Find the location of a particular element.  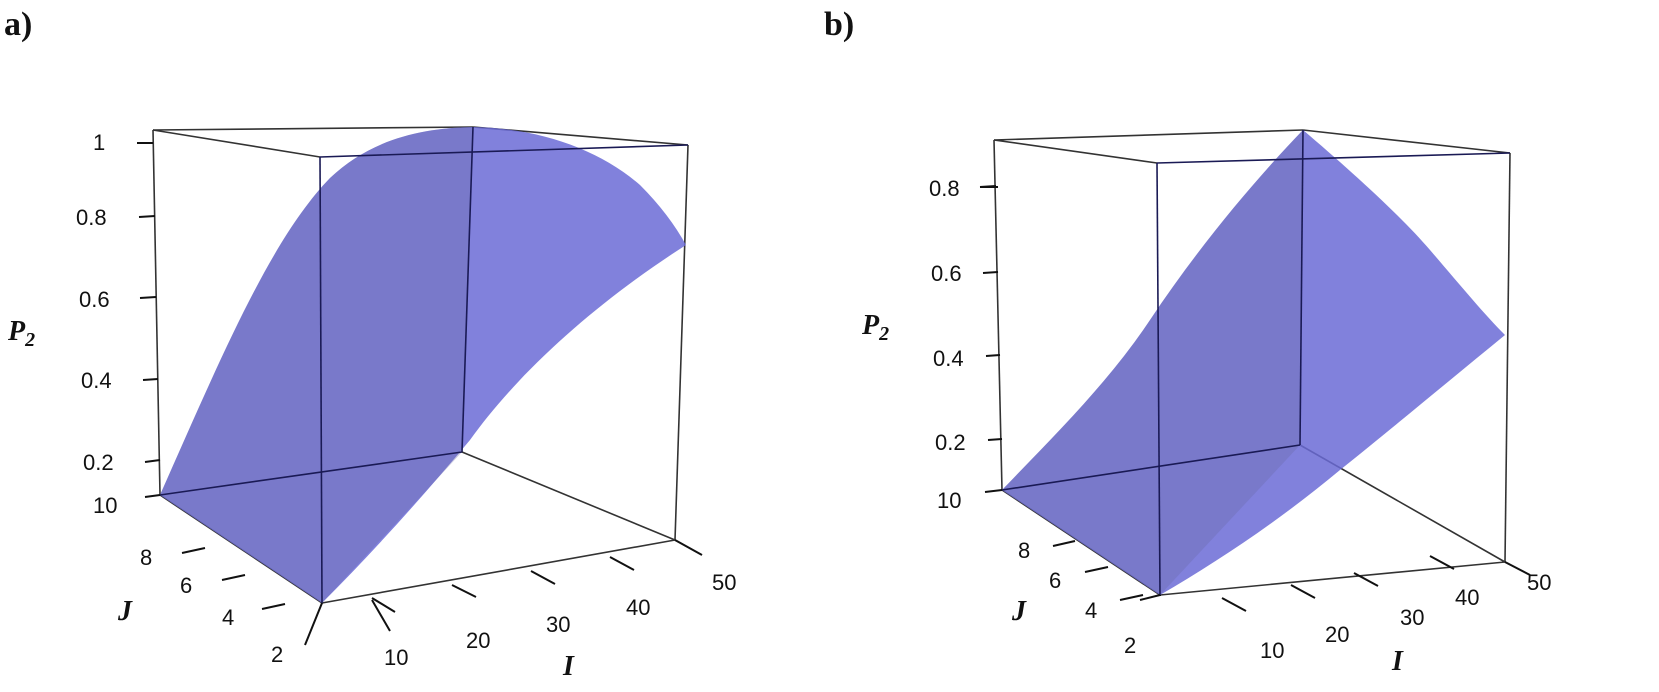

z-axis-title-a: P2 is located at coordinates (21, 333).